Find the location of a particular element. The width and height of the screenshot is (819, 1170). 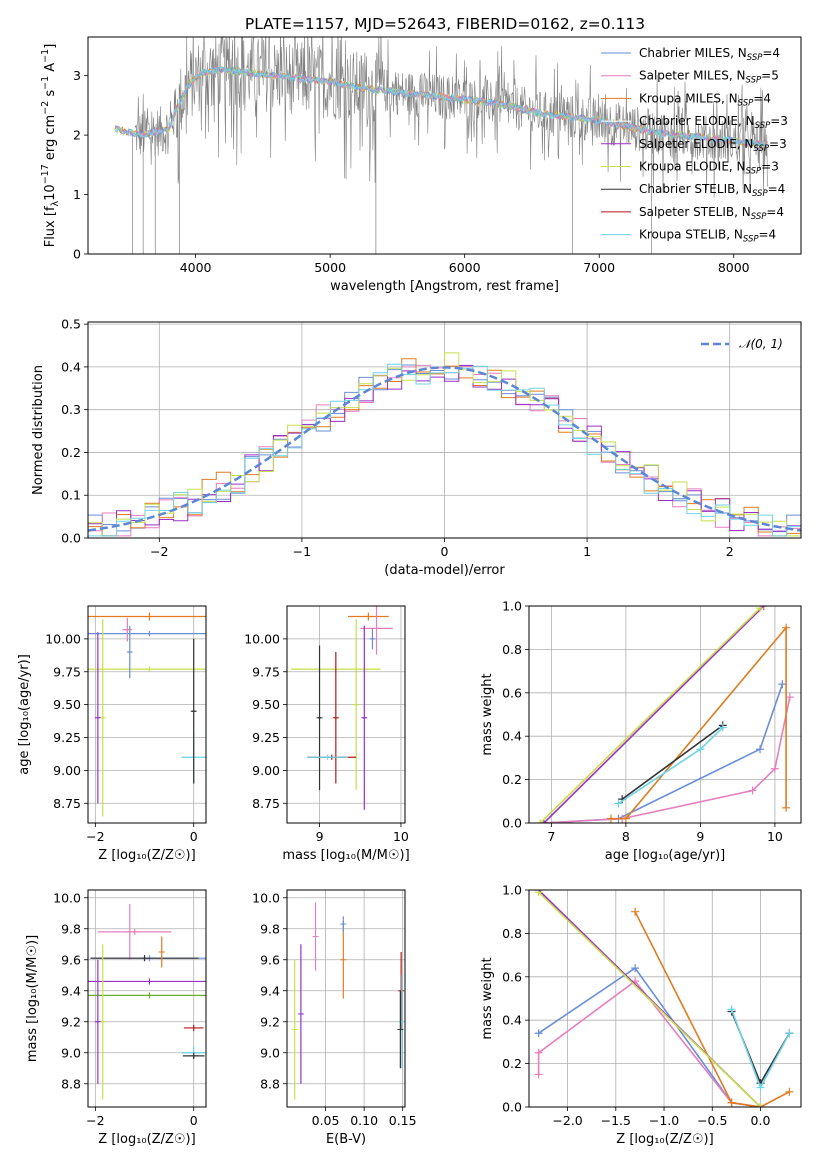

y-label-part: s is located at coordinates (50, 95).